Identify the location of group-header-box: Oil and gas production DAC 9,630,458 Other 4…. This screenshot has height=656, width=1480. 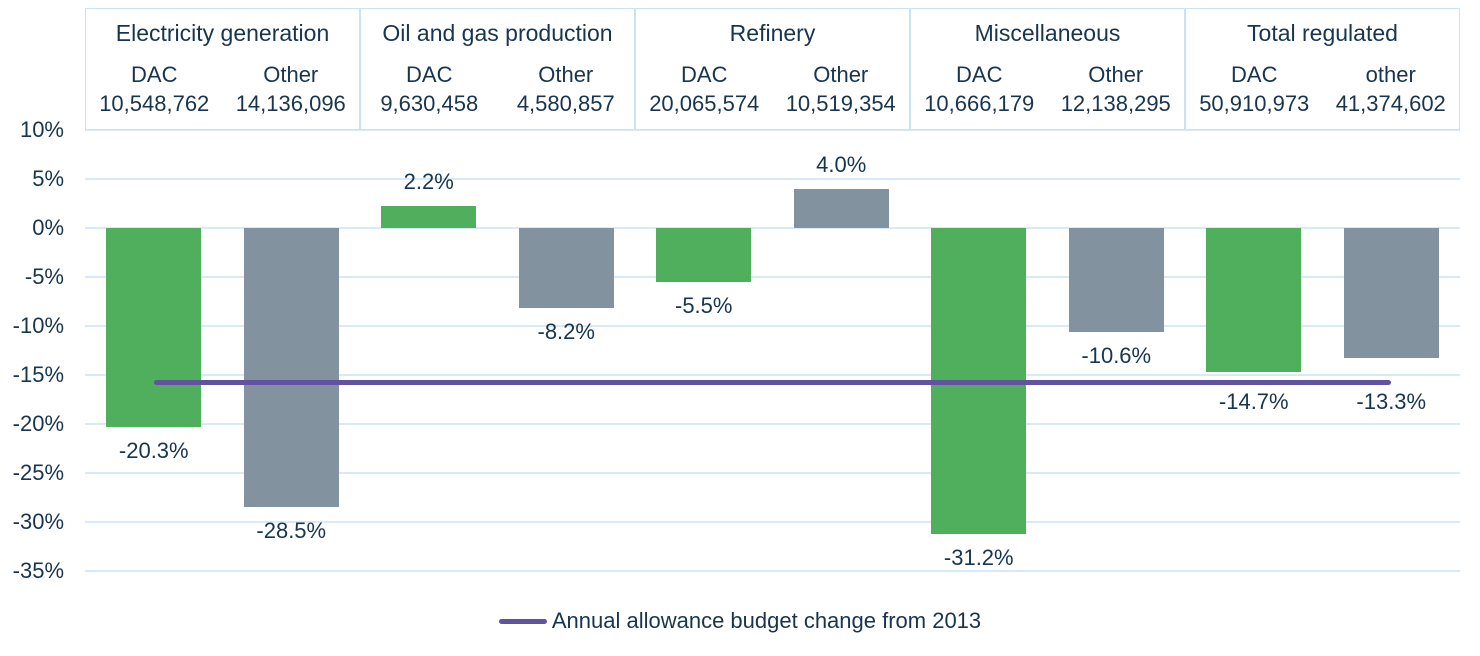
(497, 69).